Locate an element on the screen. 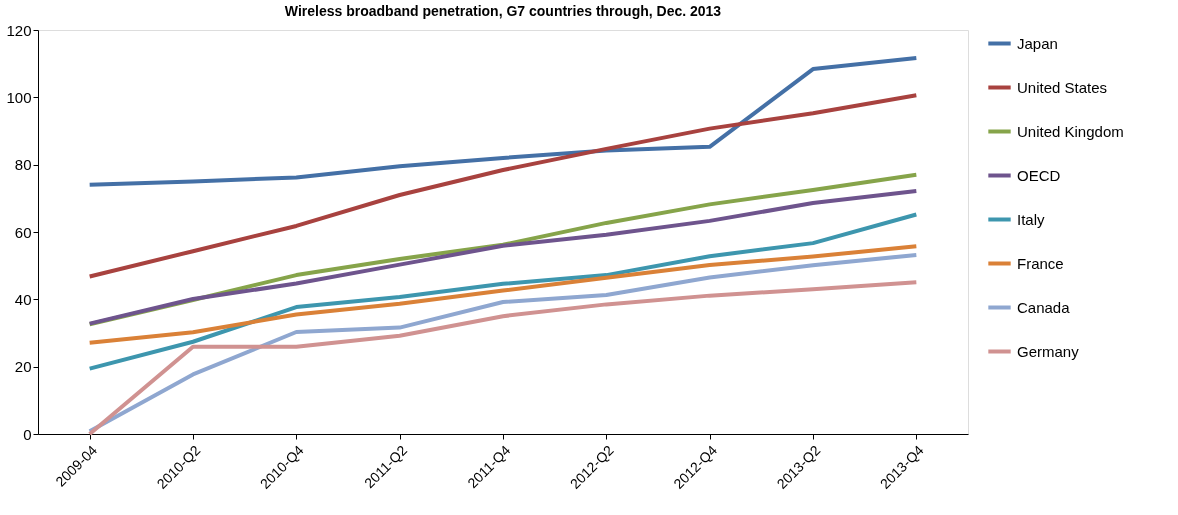 This screenshot has height=515, width=1178. y-tick-label: 0 is located at coordinates (27, 434).